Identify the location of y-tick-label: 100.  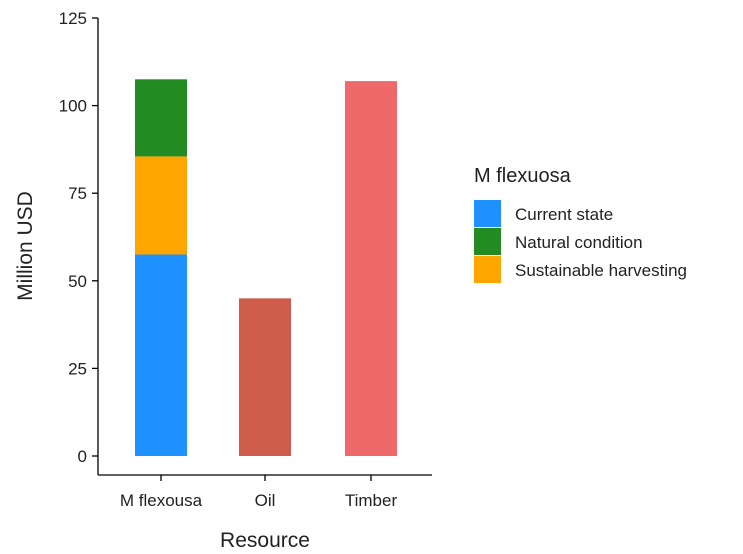
(73, 106).